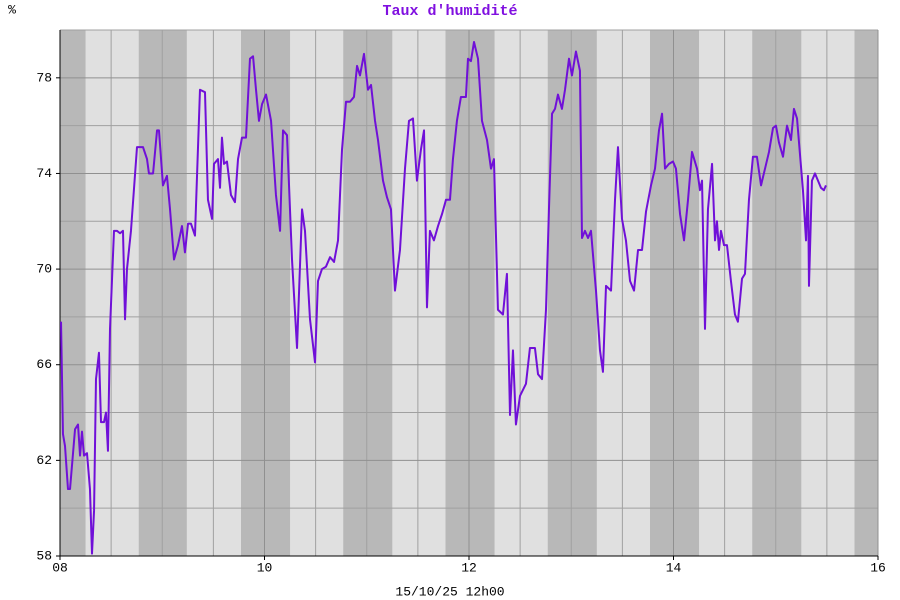 Image resolution: width=900 pixels, height=600 pixels. I want to click on x-tick-label: 12, so click(469, 567).